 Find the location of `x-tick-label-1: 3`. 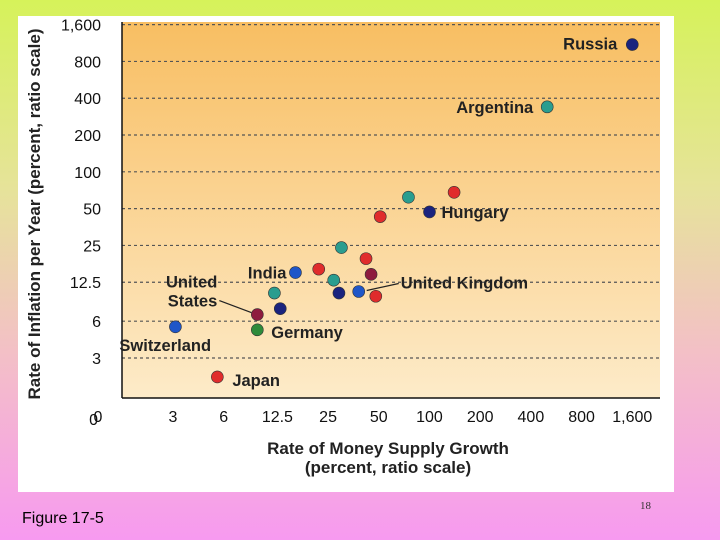

x-tick-label-1: 3 is located at coordinates (173, 417).